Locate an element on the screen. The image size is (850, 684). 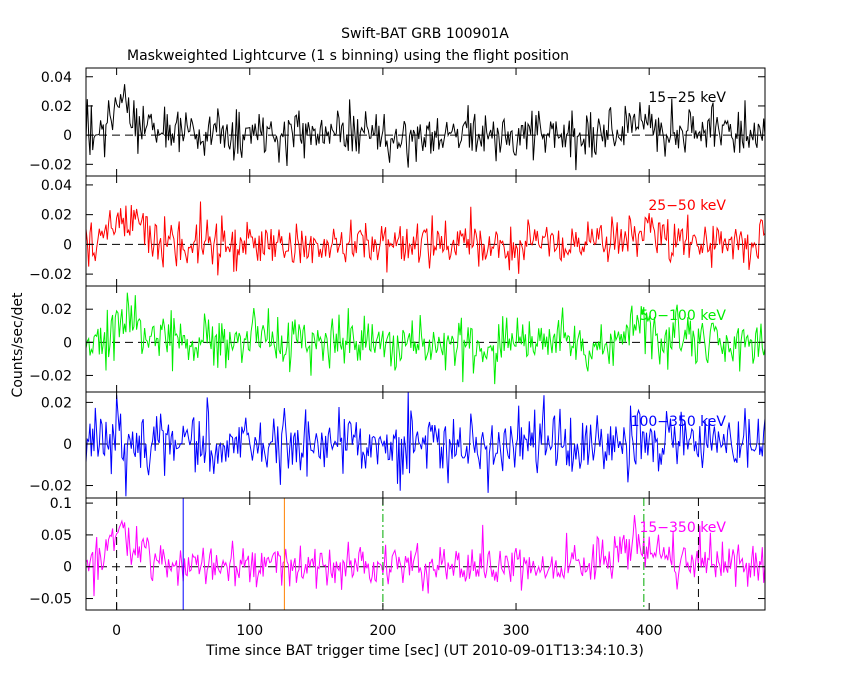
y-tick-label: 0.1 is located at coordinates (61, 504).